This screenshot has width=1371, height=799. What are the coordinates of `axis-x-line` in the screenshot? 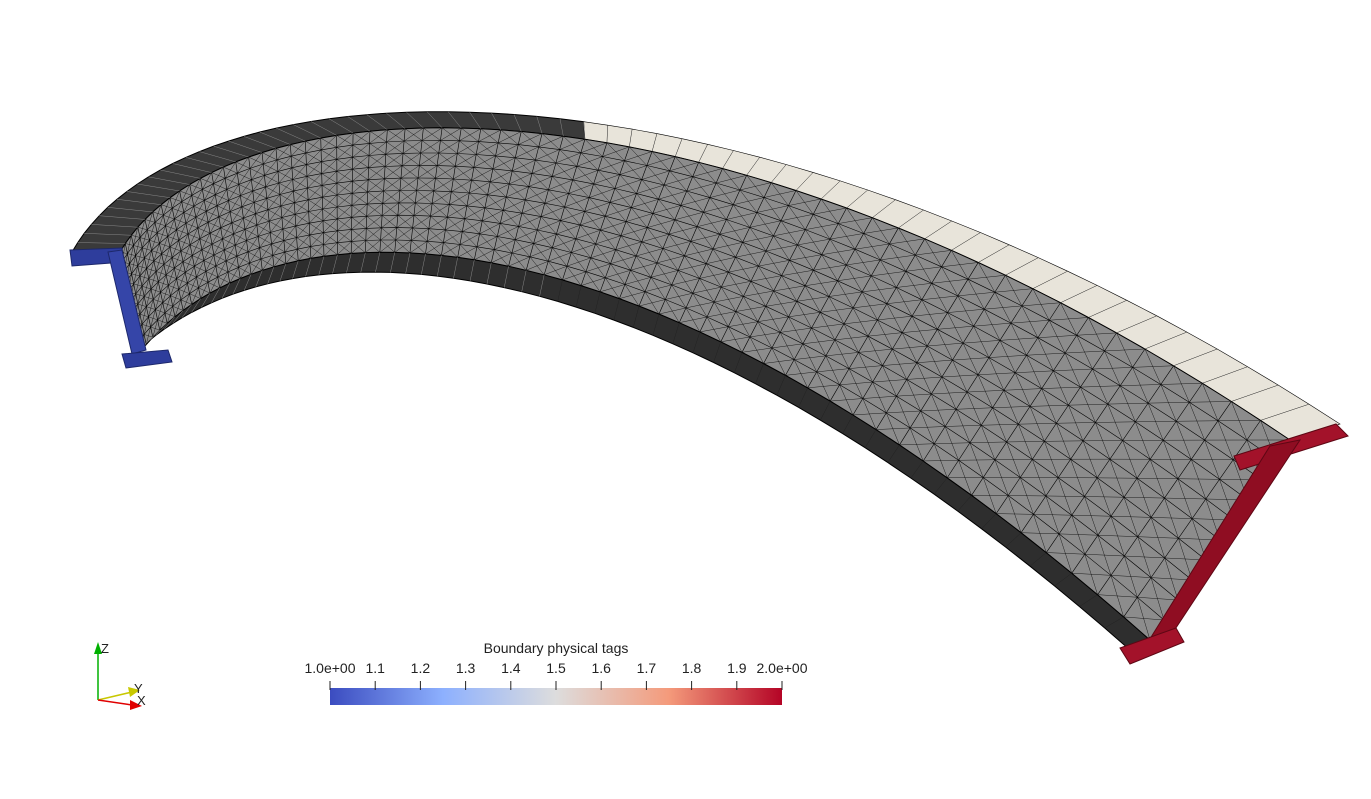 It's located at (115, 702).